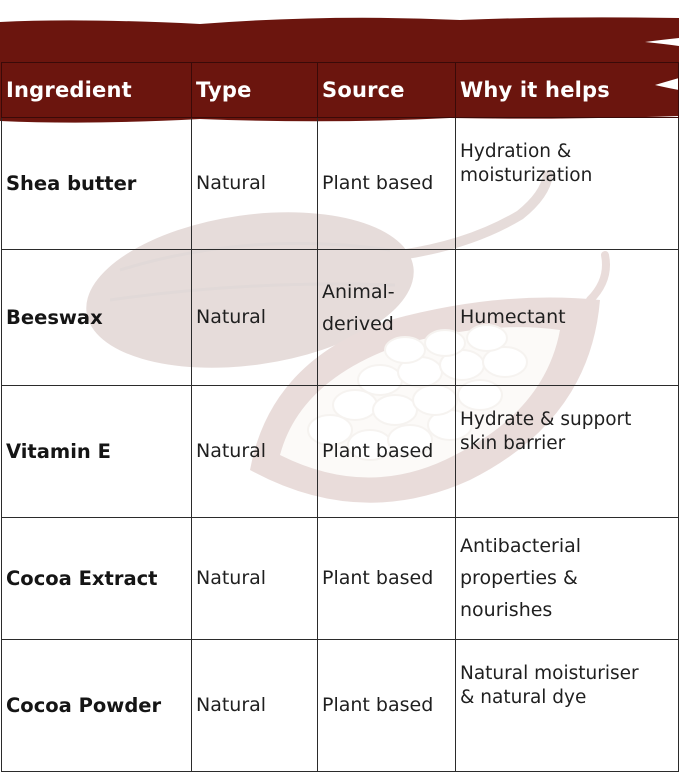 The width and height of the screenshot is (679, 772). I want to click on why-line: skin barrier, so click(513, 443).